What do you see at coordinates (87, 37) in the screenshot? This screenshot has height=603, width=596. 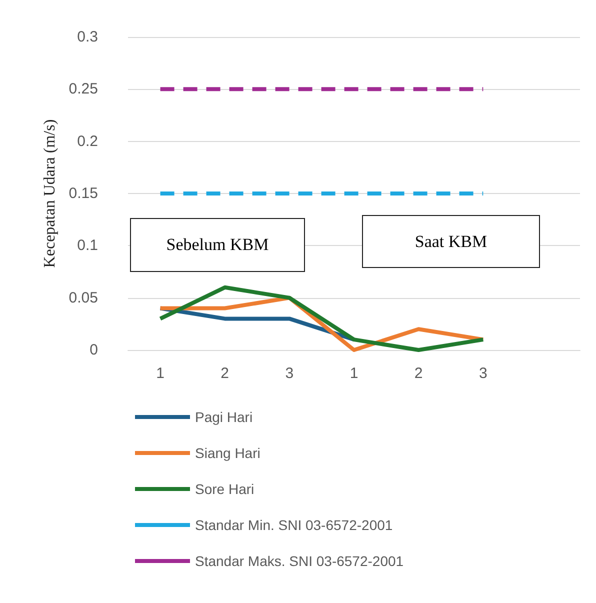 I see `y-tick-label: 0.3` at bounding box center [87, 37].